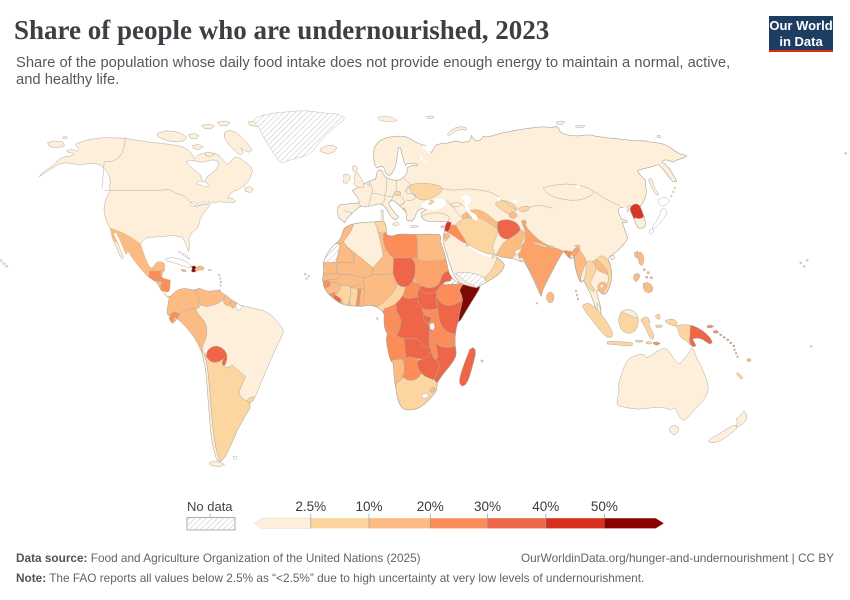  I want to click on svg-text: 20%, so click(430, 506).